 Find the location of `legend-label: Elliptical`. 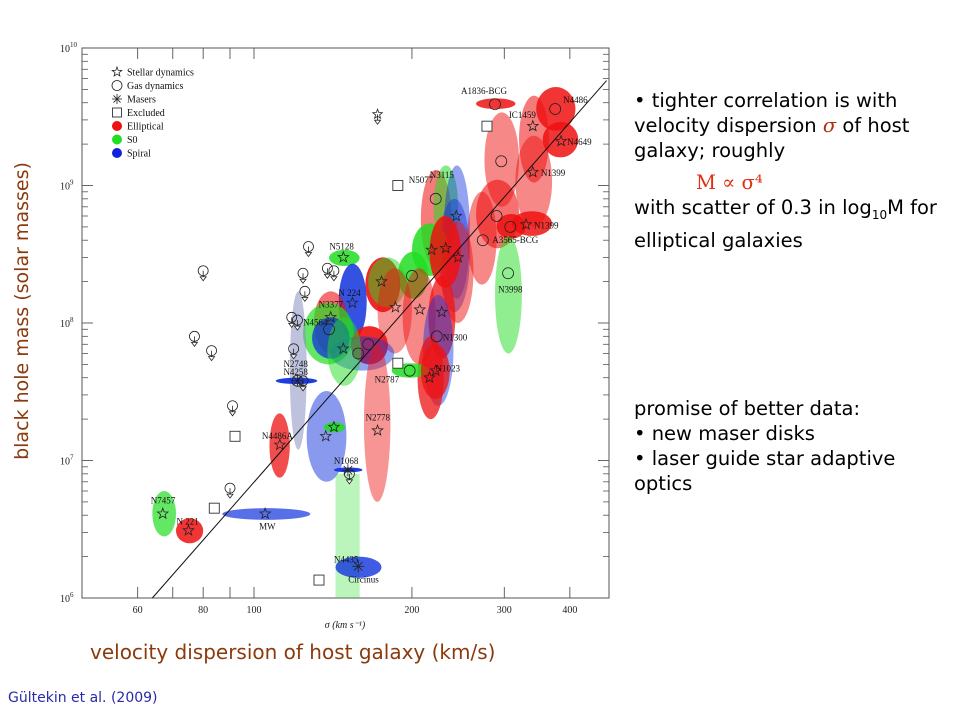

legend-label: Elliptical is located at coordinates (145, 127).